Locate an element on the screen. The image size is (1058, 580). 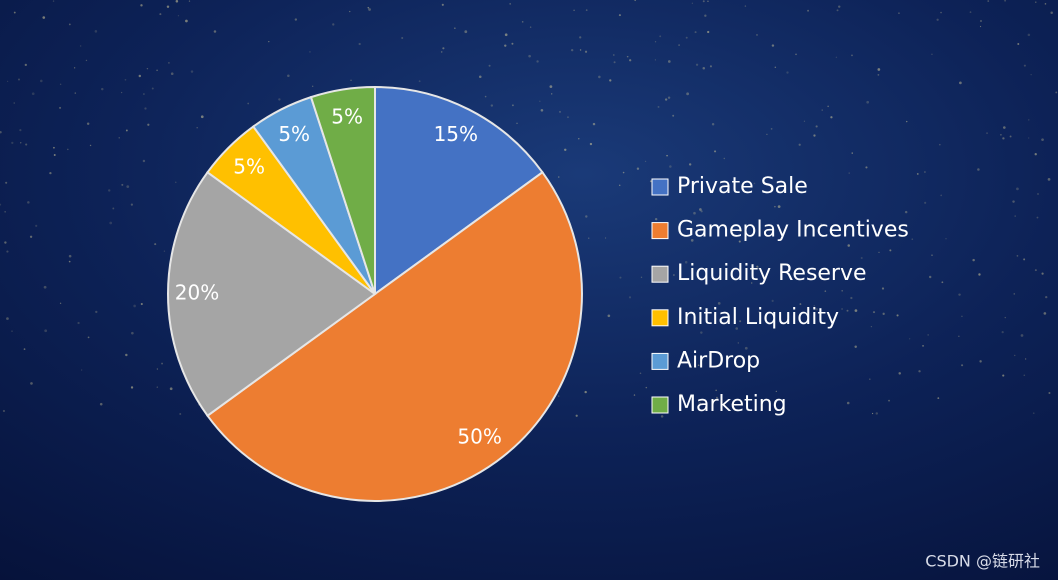
data-label: 20% is located at coordinates (197, 293).